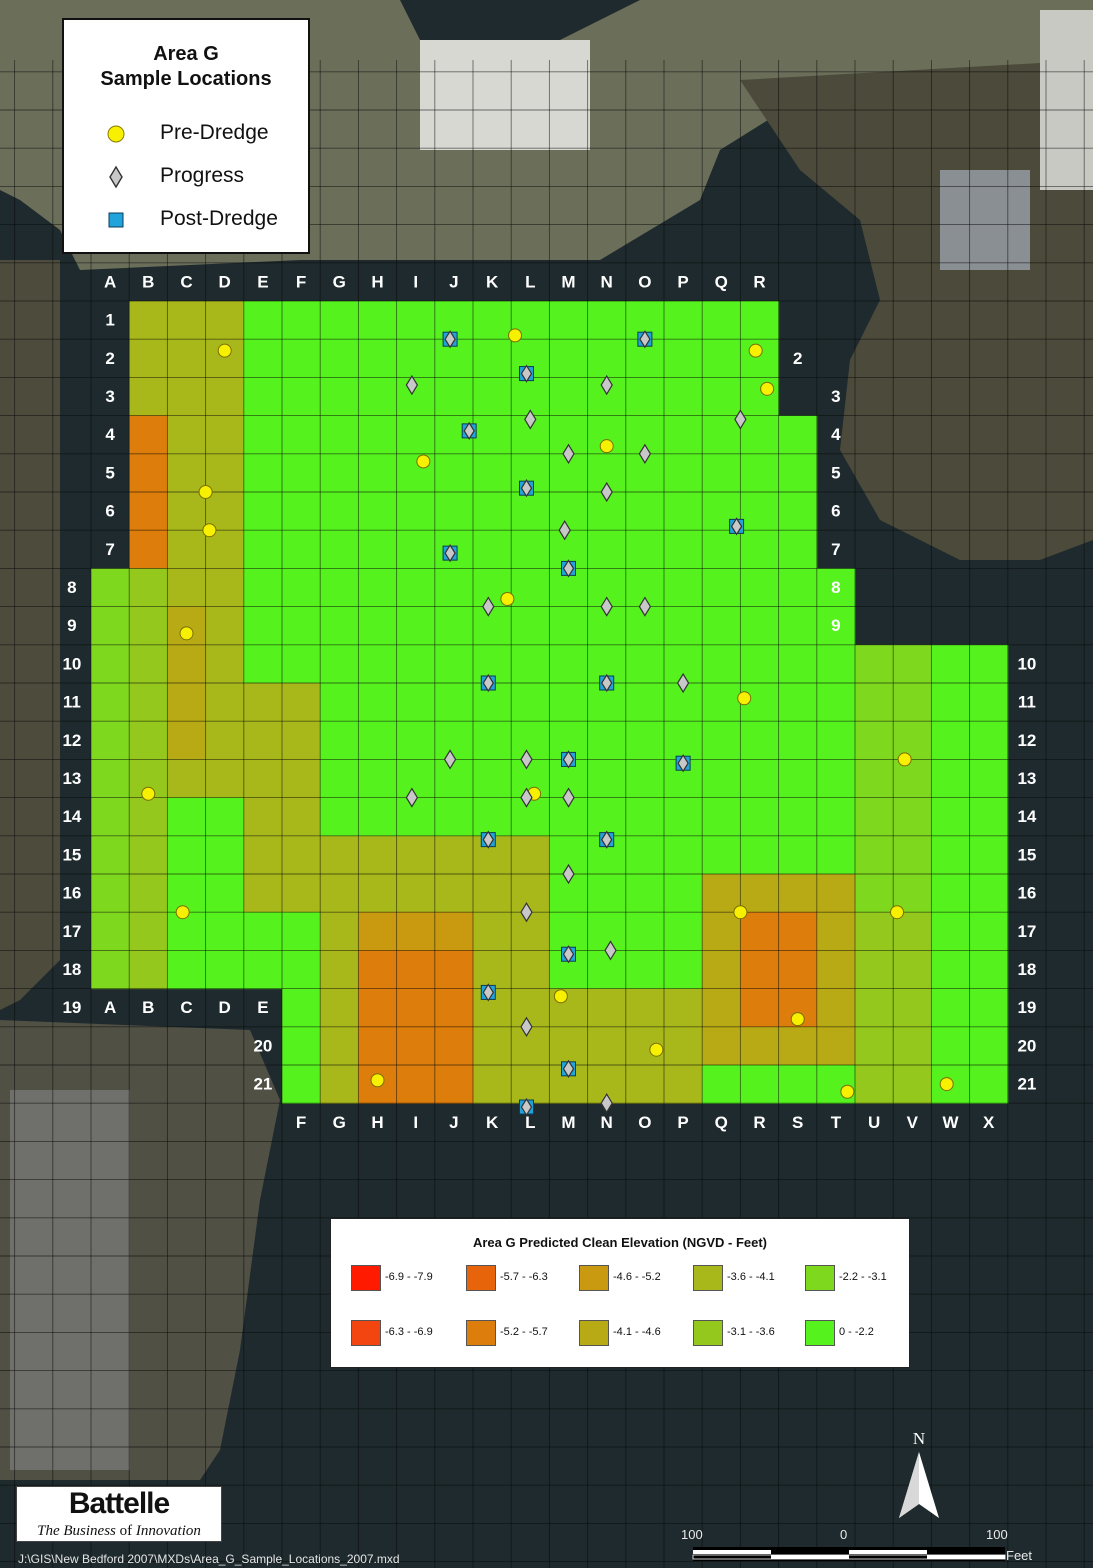 Image resolution: width=1093 pixels, height=1568 pixels. I want to click on elevation-class-label: -5.2 - -5.7, so click(524, 1332).